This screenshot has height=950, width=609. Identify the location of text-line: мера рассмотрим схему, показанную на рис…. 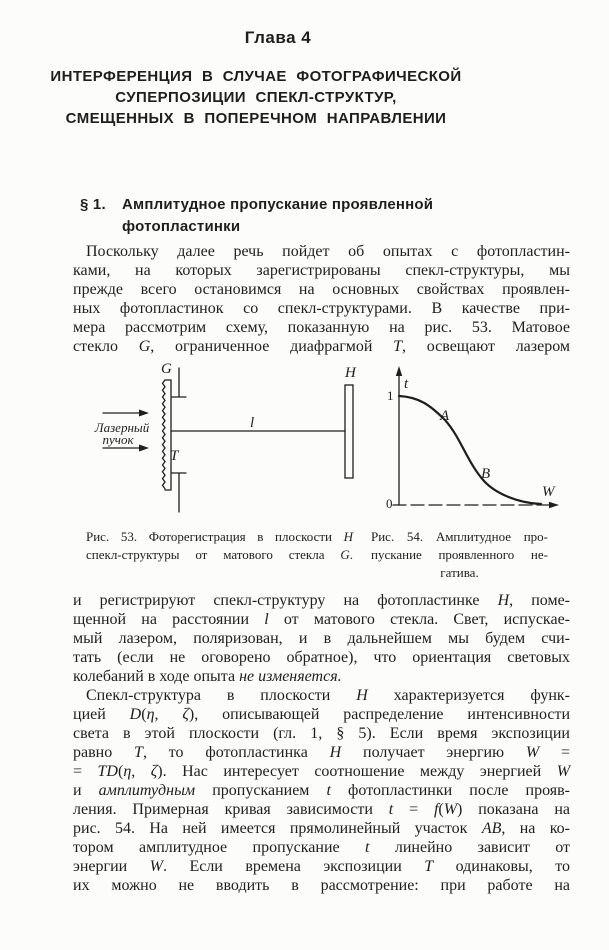
(321, 327).